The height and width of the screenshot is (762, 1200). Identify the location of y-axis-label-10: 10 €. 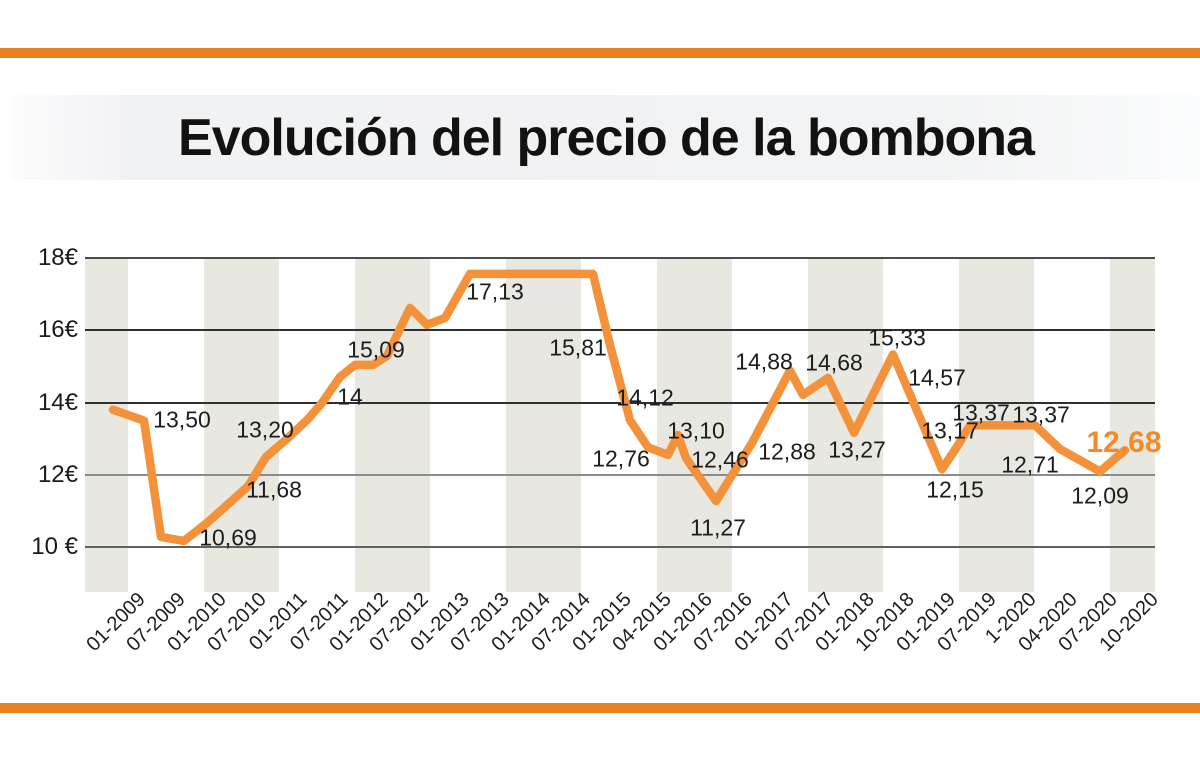
(54, 546).